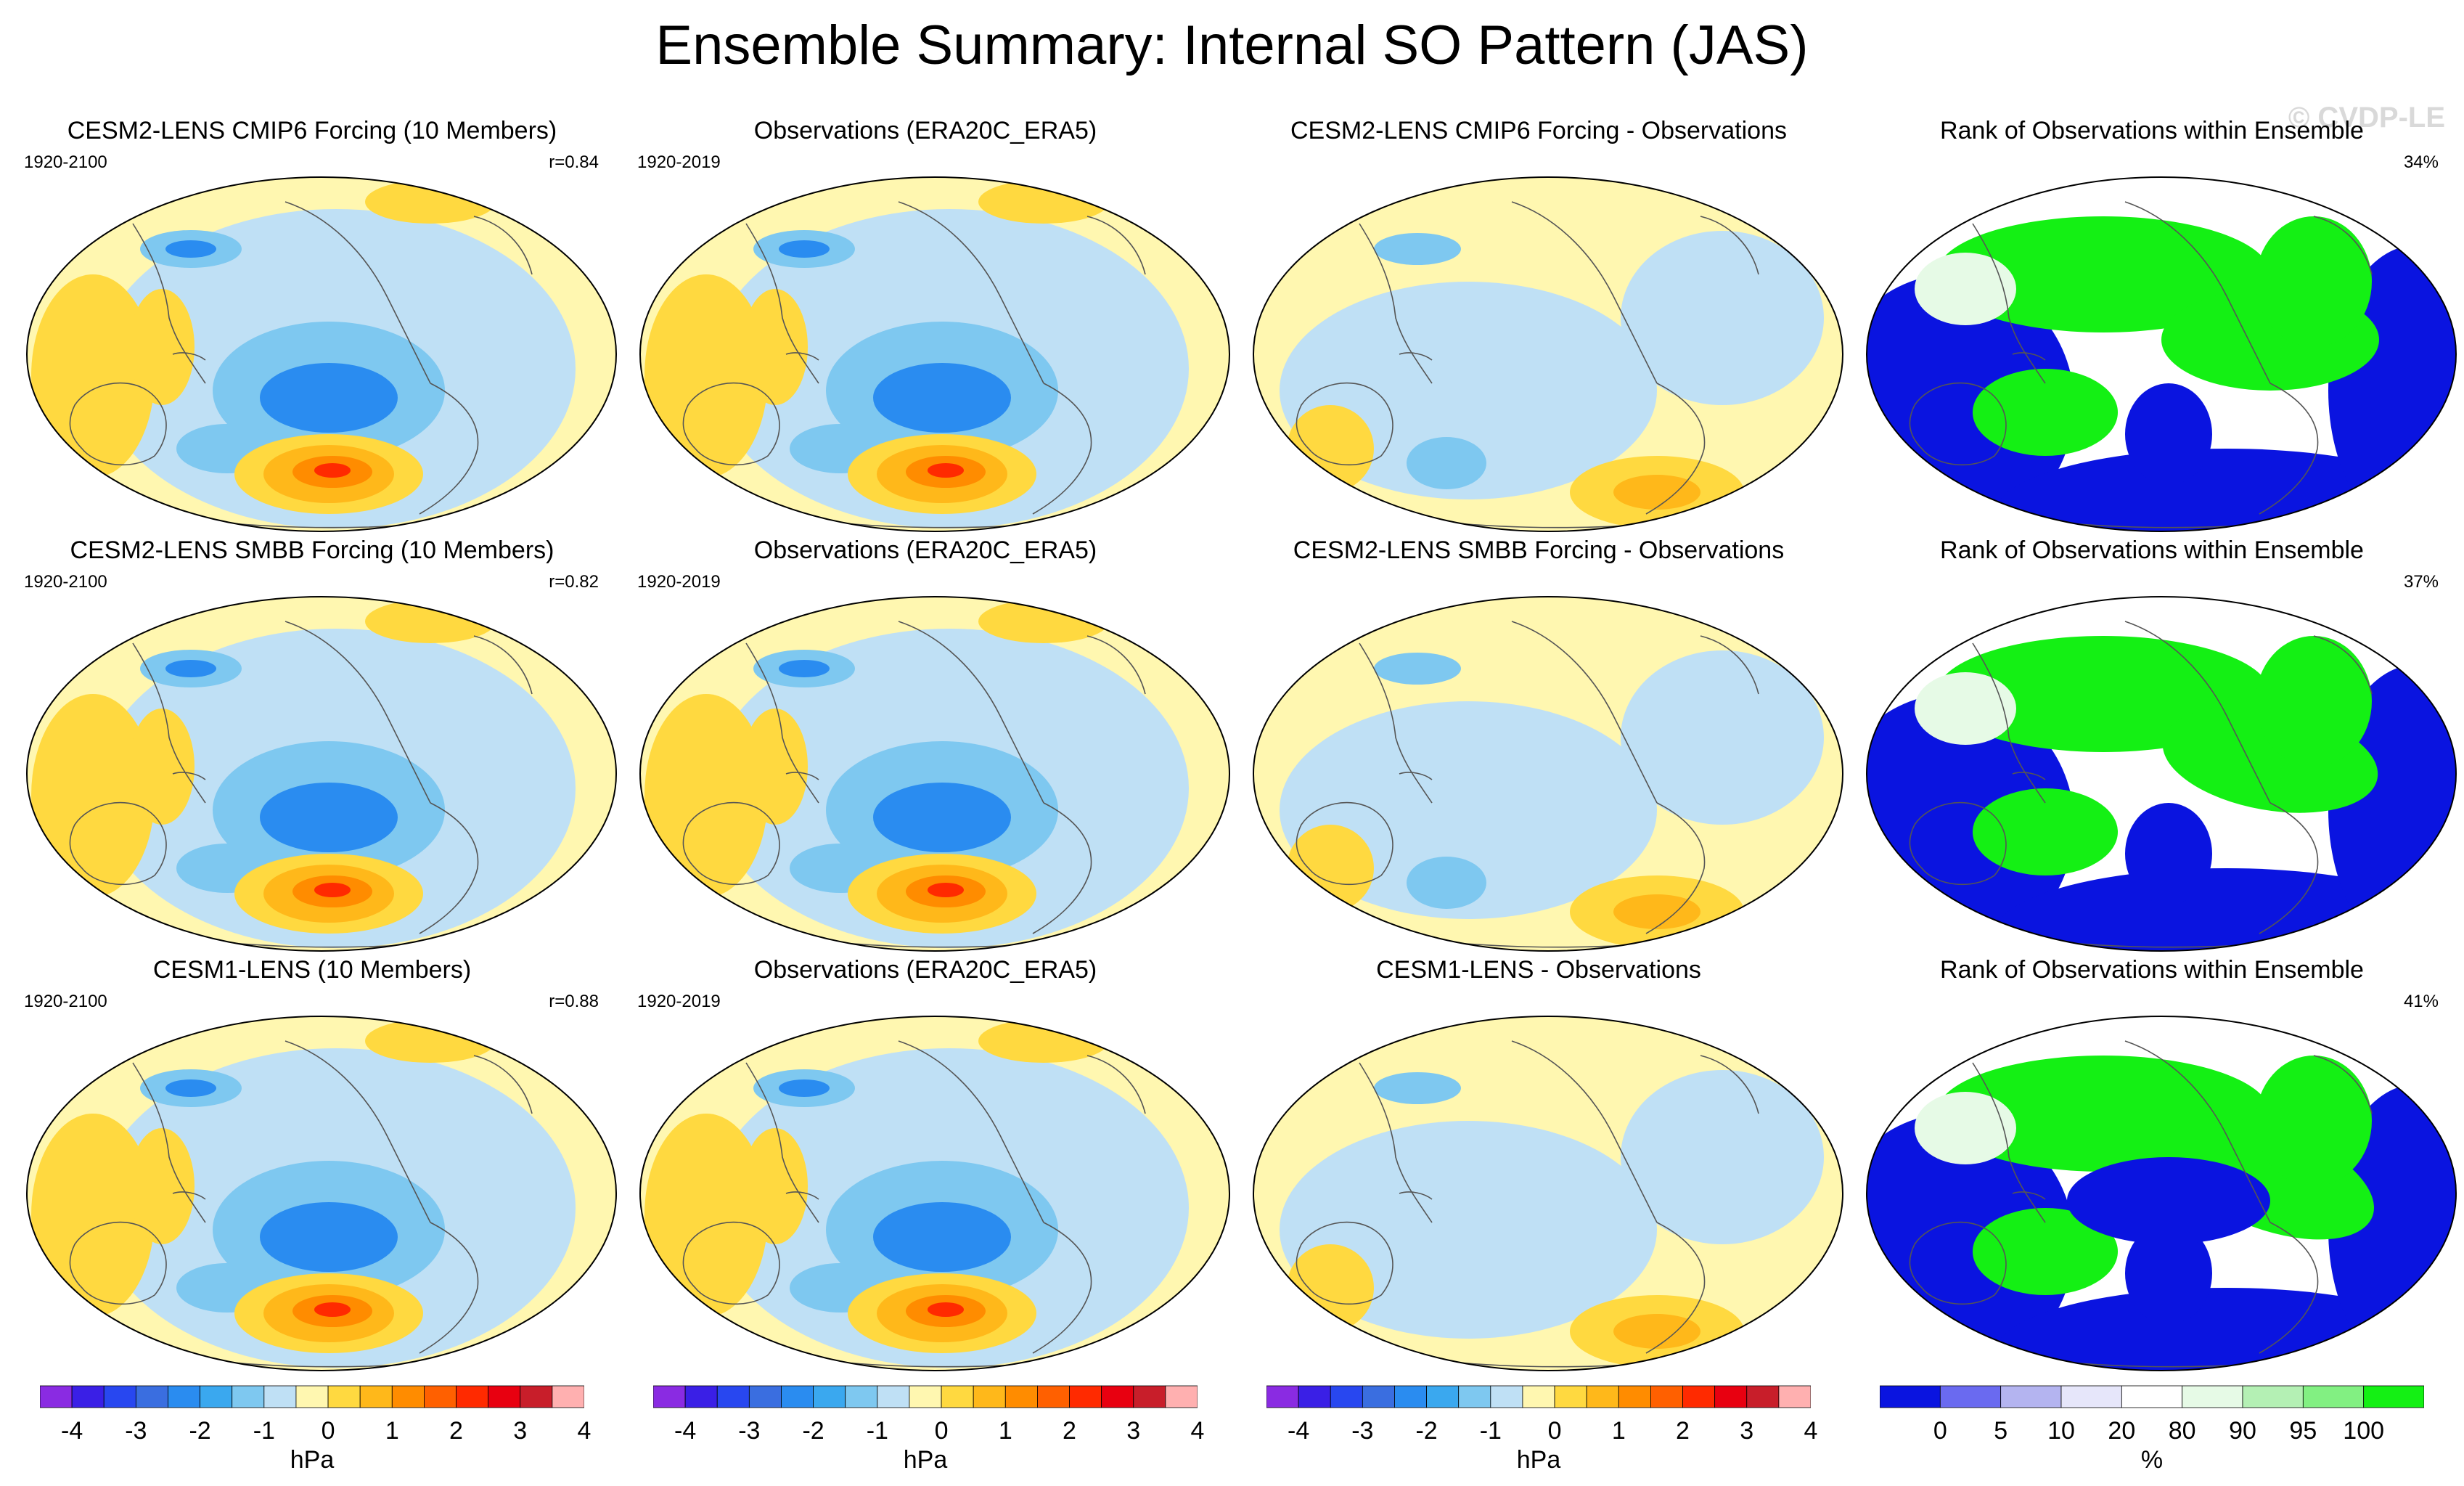  What do you see at coordinates (2045, 413) in the screenshot?
I see `rank-high-region-pacific` at bounding box center [2045, 413].